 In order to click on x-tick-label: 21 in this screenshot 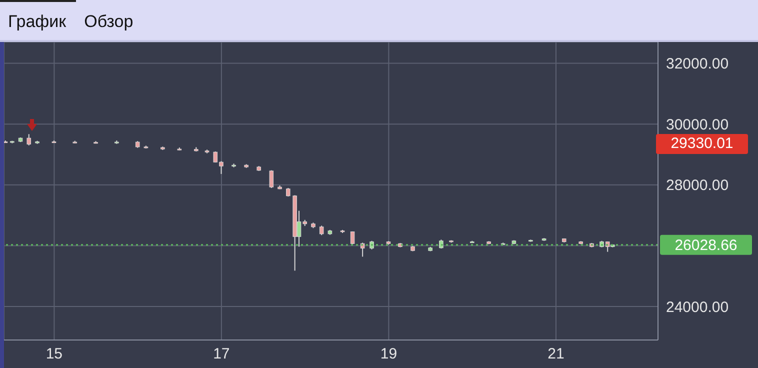, I will do `click(556, 354)`.